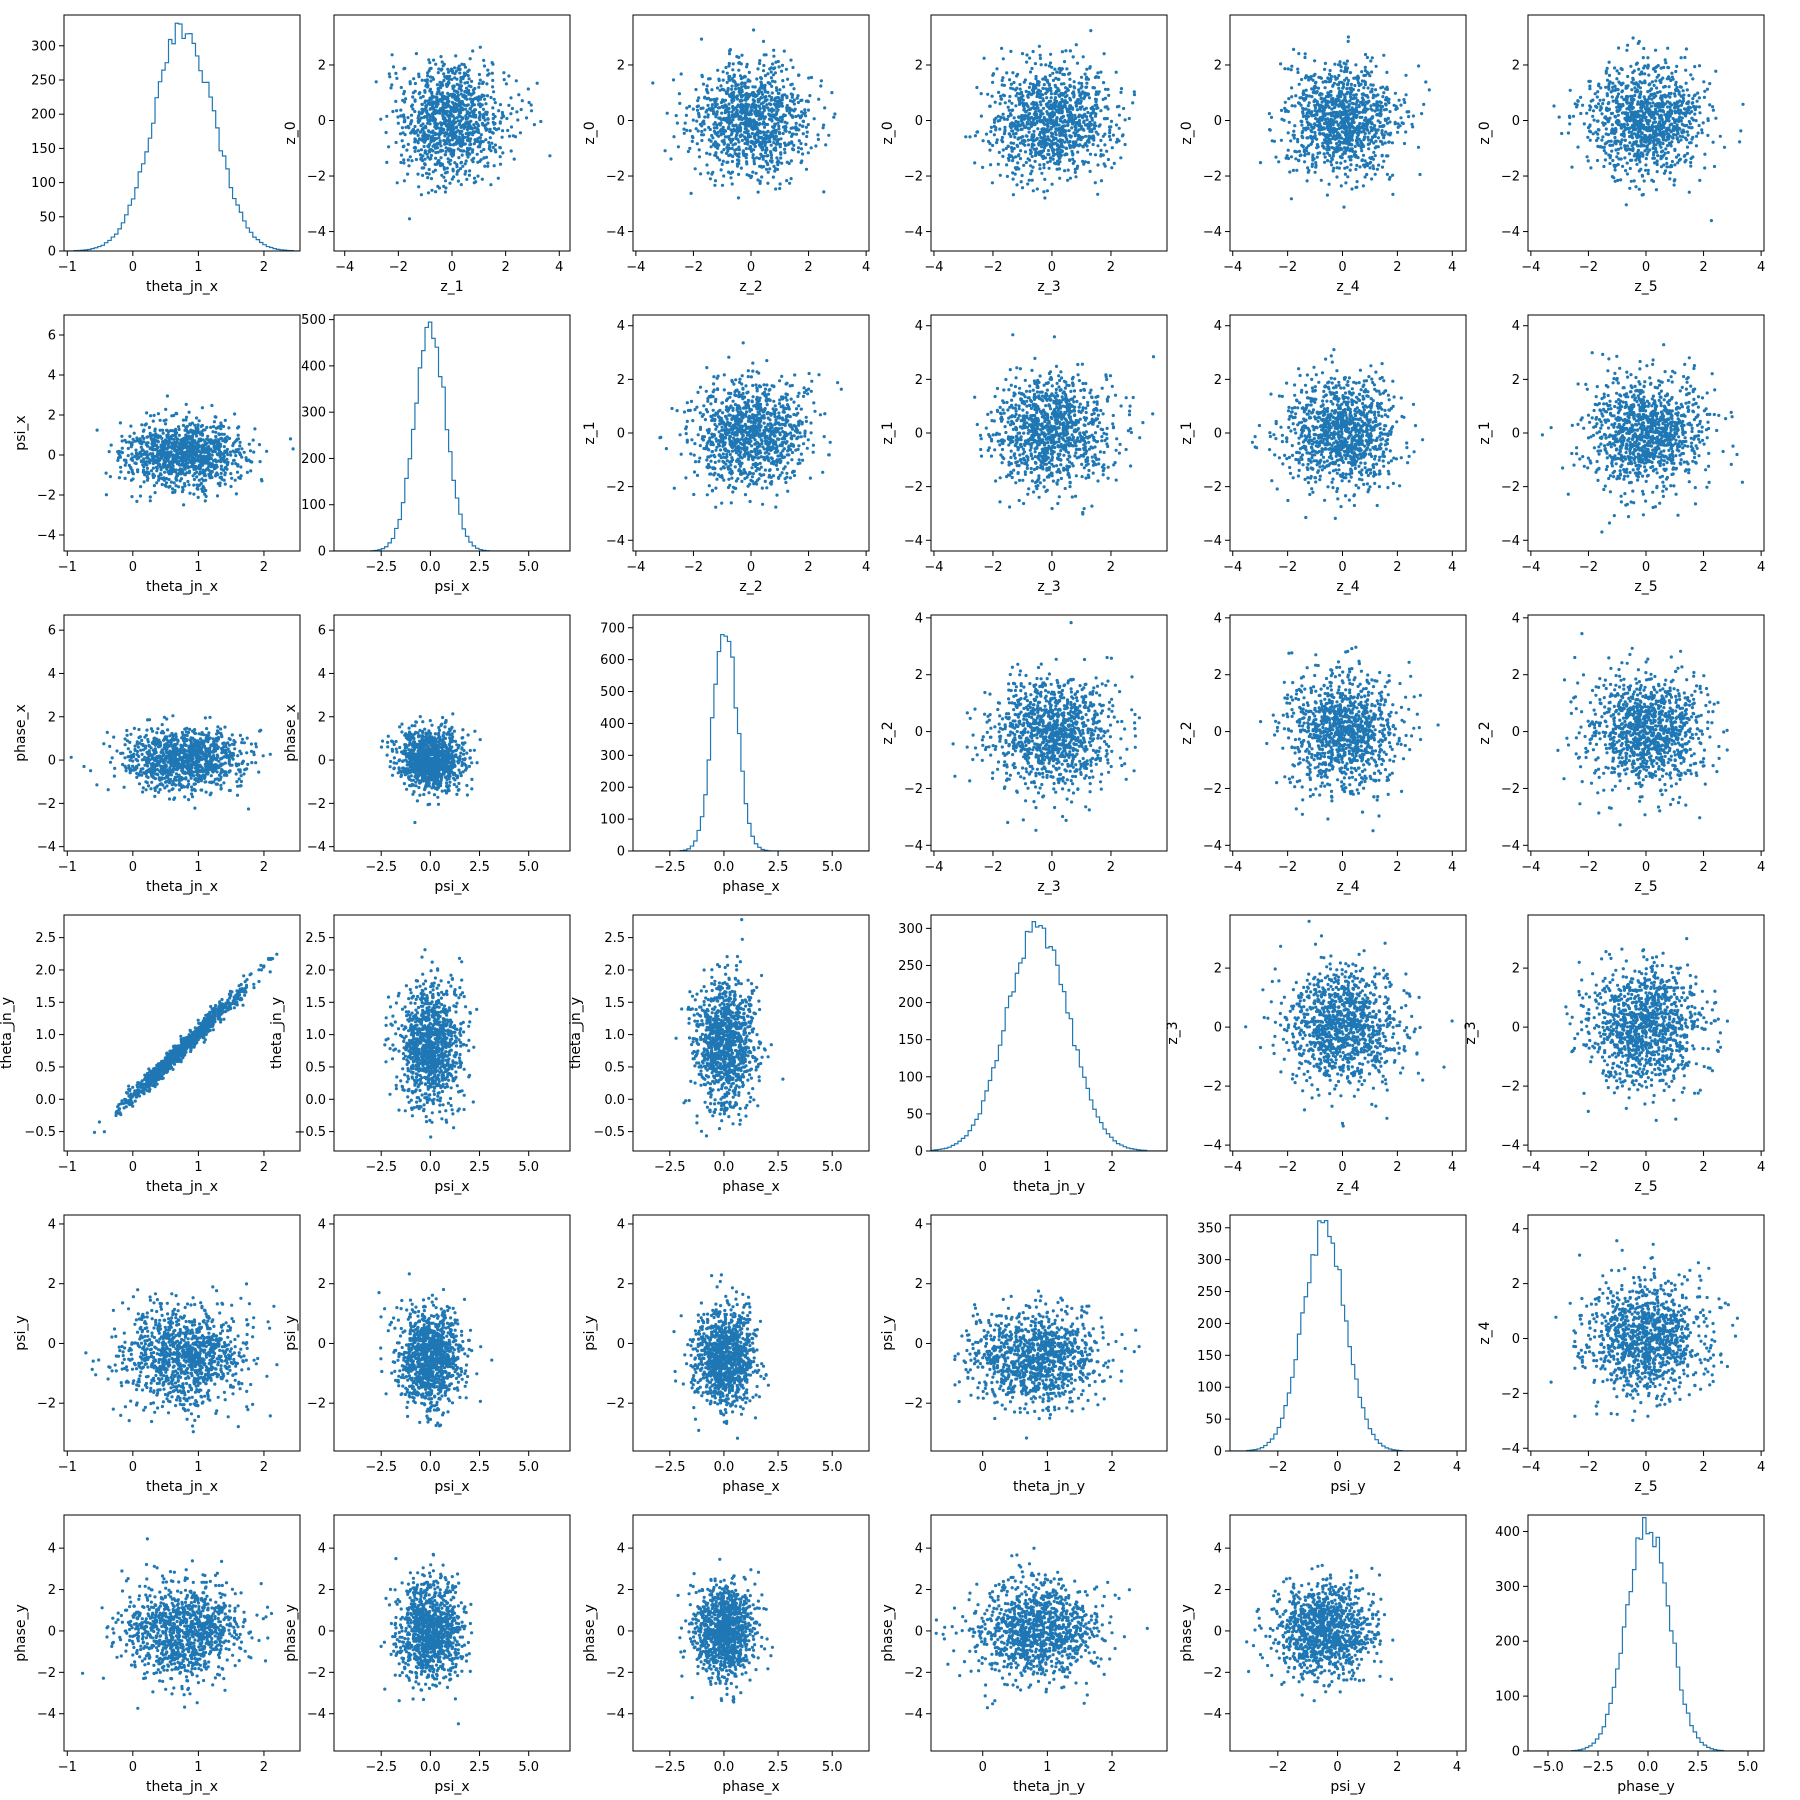 This screenshot has width=1800, height=1800. Describe the element at coordinates (1287, 267) in the screenshot. I see `x-tick-label: −2` at that location.